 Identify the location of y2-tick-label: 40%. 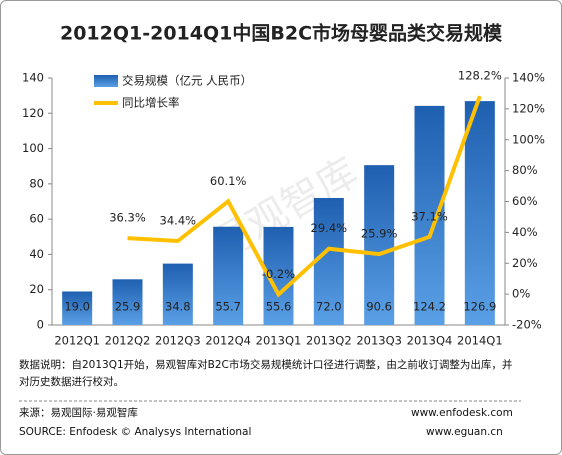
(525, 232).